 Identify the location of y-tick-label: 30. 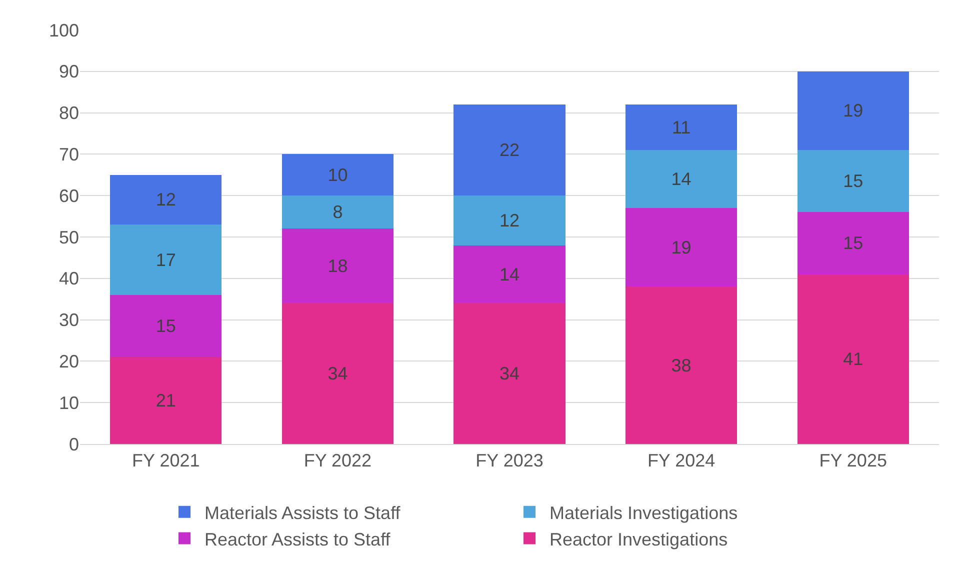
(68, 320).